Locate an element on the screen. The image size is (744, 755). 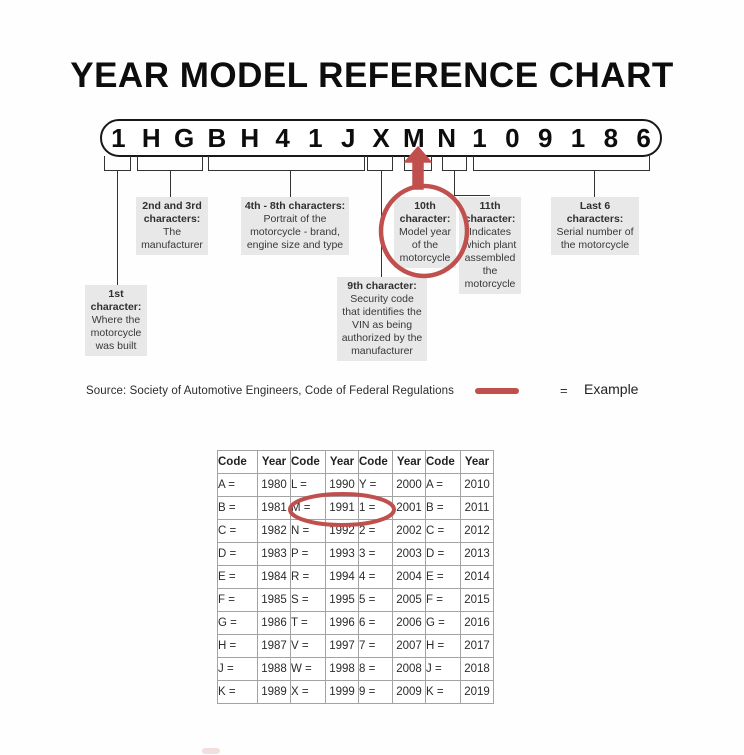
year-cell: 2005 is located at coordinates (409, 600).